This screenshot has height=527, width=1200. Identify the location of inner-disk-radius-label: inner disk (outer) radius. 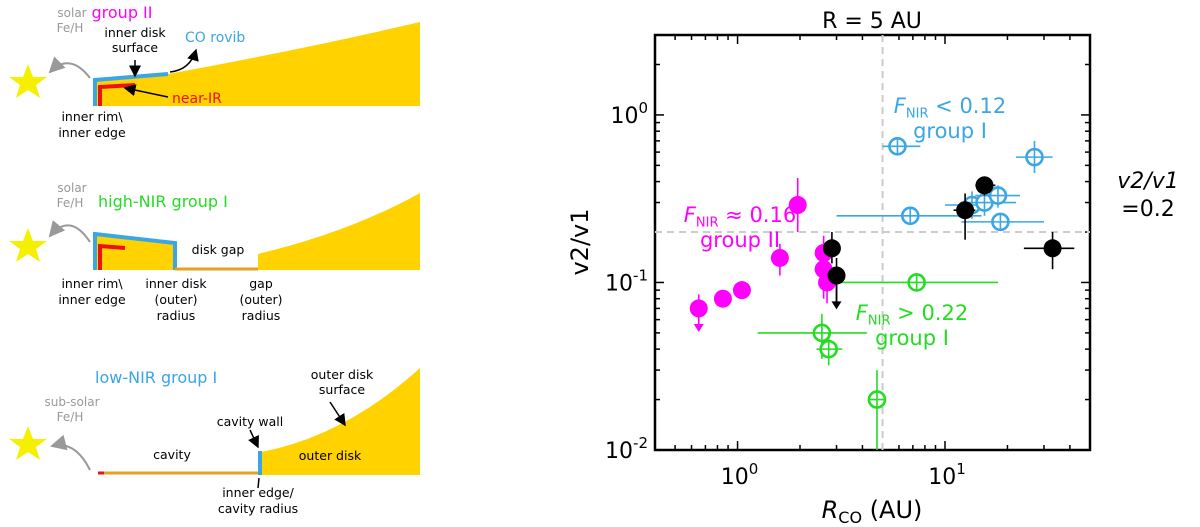
(176, 299).